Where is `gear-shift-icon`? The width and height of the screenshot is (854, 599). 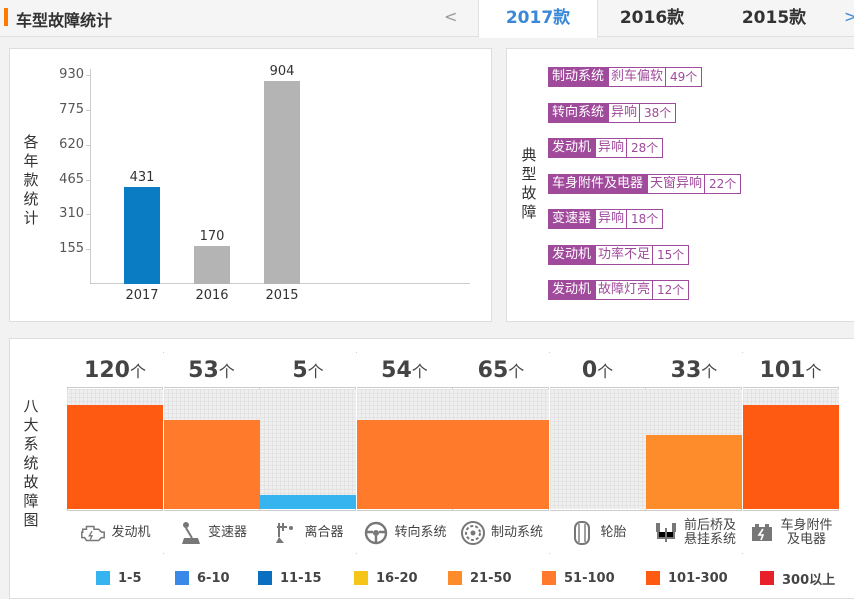
gear-shift-icon is located at coordinates (190, 533).